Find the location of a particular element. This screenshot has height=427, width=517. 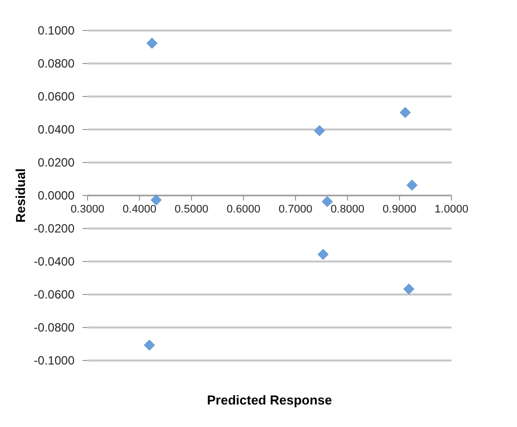

x-tick-label: 1.0000 is located at coordinates (451, 210).